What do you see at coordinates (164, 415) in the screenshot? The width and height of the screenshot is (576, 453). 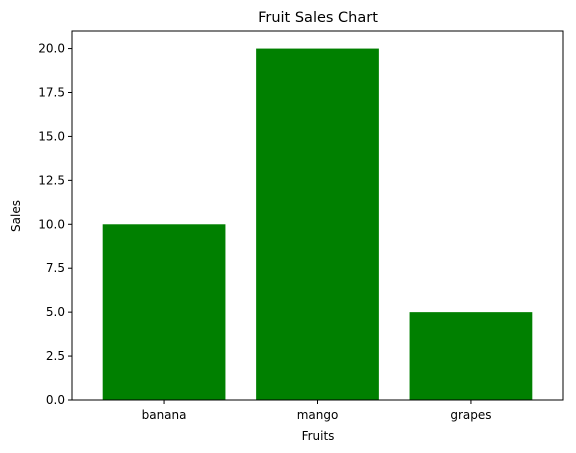 I see `x-tick-label-banana: banana` at bounding box center [164, 415].